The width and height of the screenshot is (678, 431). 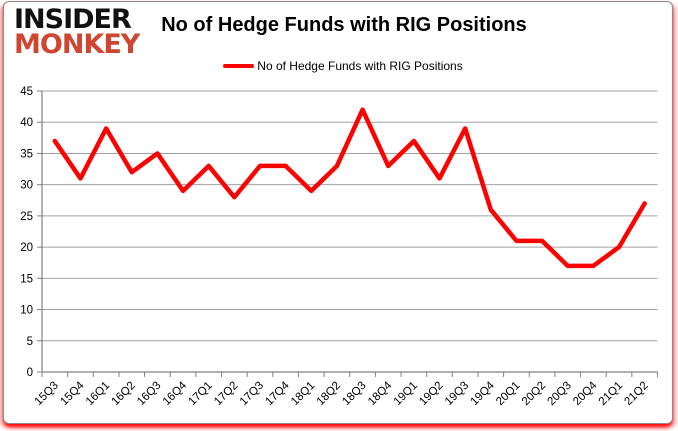 I want to click on x-axis-label-17Q2: 17Q2, so click(x=226, y=394).